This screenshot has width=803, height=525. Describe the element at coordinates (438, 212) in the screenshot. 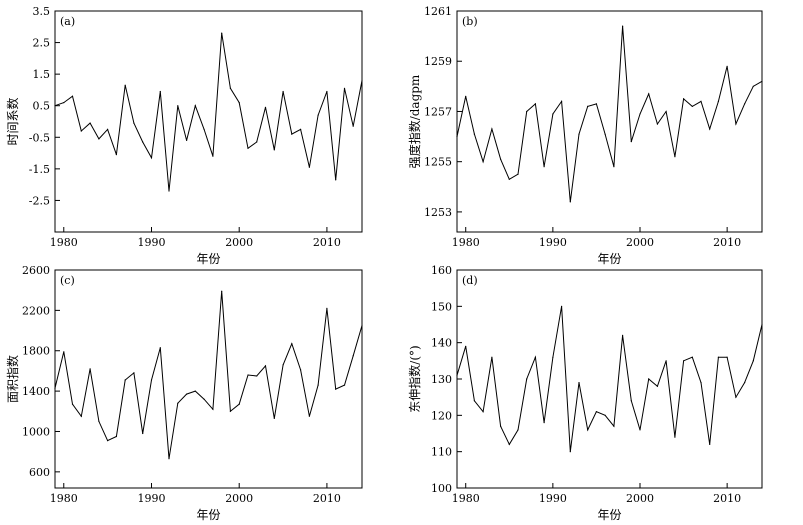

I see `y-tick-label: 1253` at that location.